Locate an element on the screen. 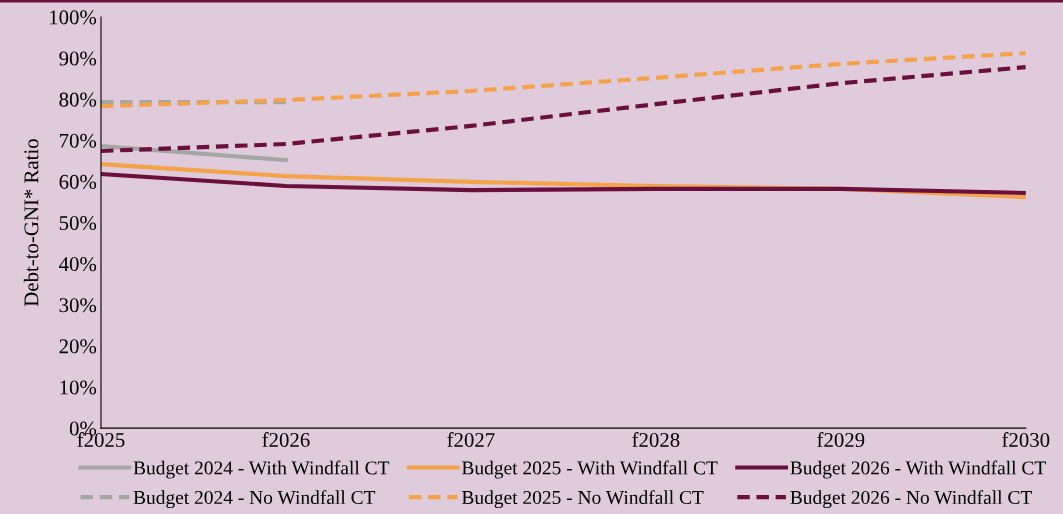 This screenshot has height=514, width=1063. y-tick-label: 40% is located at coordinates (78, 264).